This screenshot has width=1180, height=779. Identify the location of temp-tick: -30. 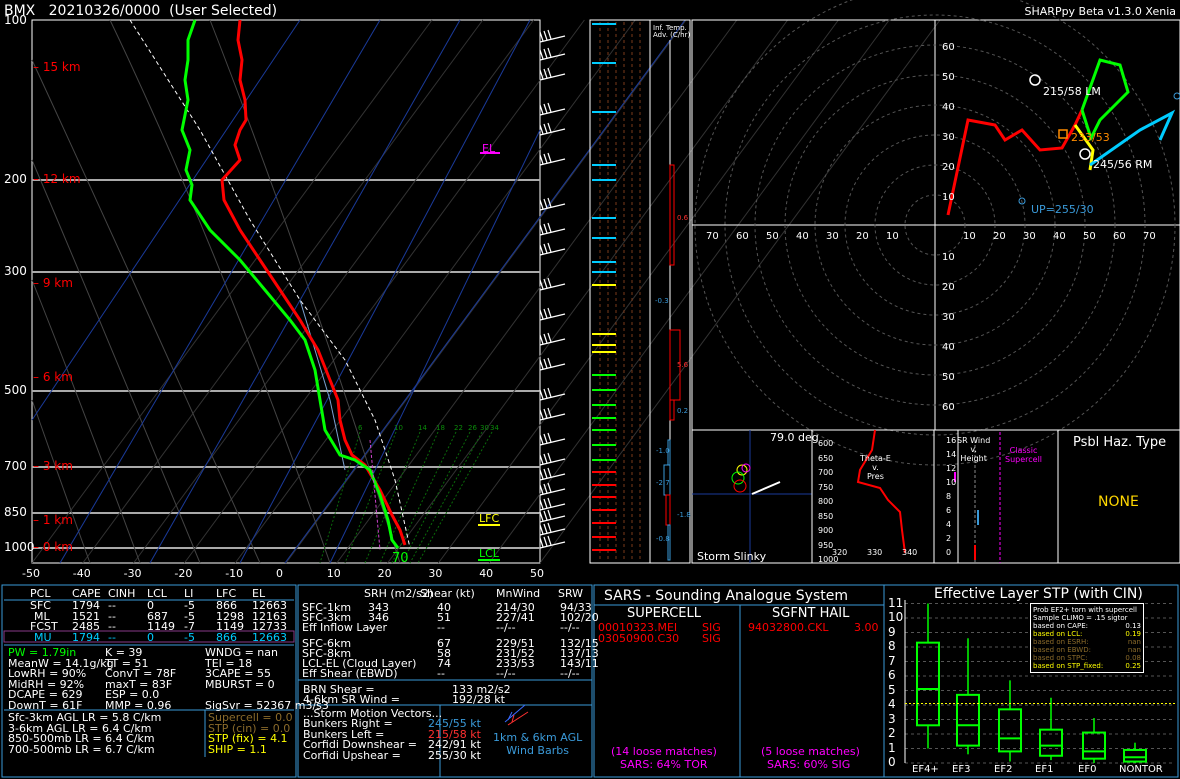
(132, 573).